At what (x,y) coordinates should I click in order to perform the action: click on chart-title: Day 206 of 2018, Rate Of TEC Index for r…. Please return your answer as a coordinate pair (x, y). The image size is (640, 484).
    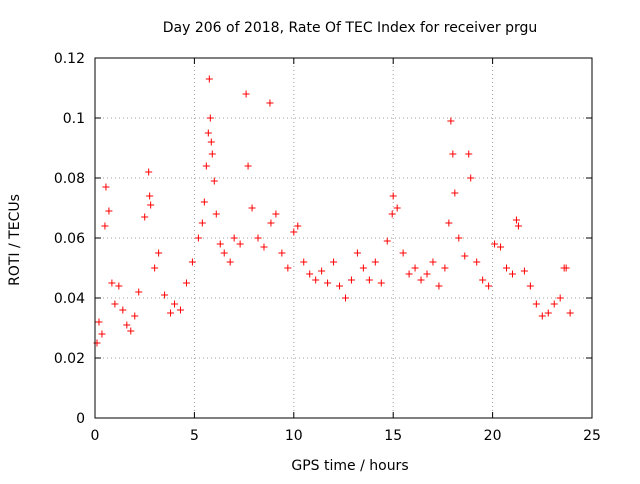
    Looking at the image, I should click on (350, 28).